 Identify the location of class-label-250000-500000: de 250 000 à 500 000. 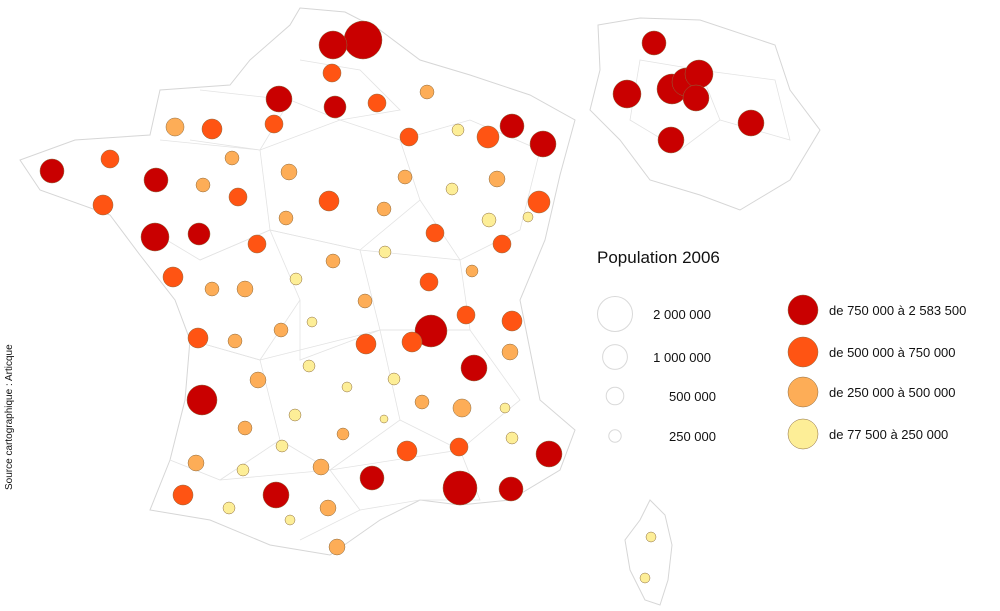
(892, 392).